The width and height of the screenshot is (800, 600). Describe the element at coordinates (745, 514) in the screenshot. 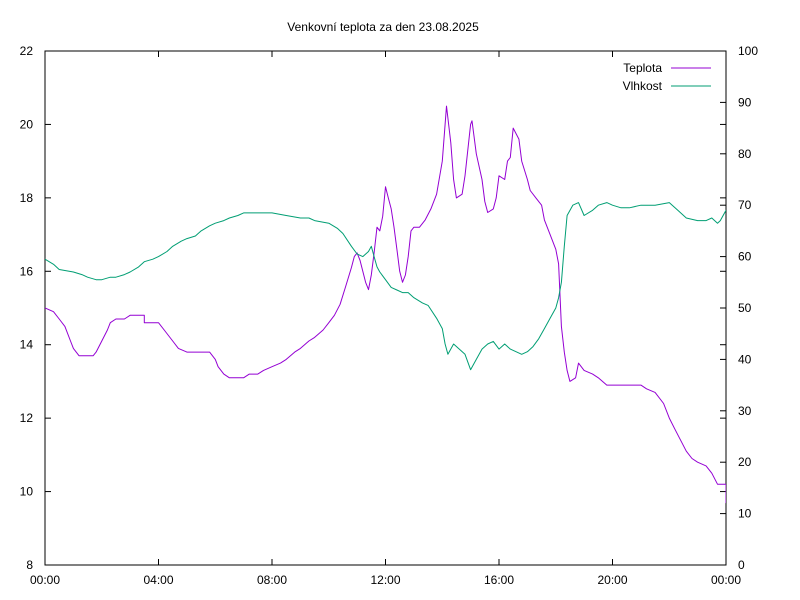

I see `y2-tick-label: 10` at that location.